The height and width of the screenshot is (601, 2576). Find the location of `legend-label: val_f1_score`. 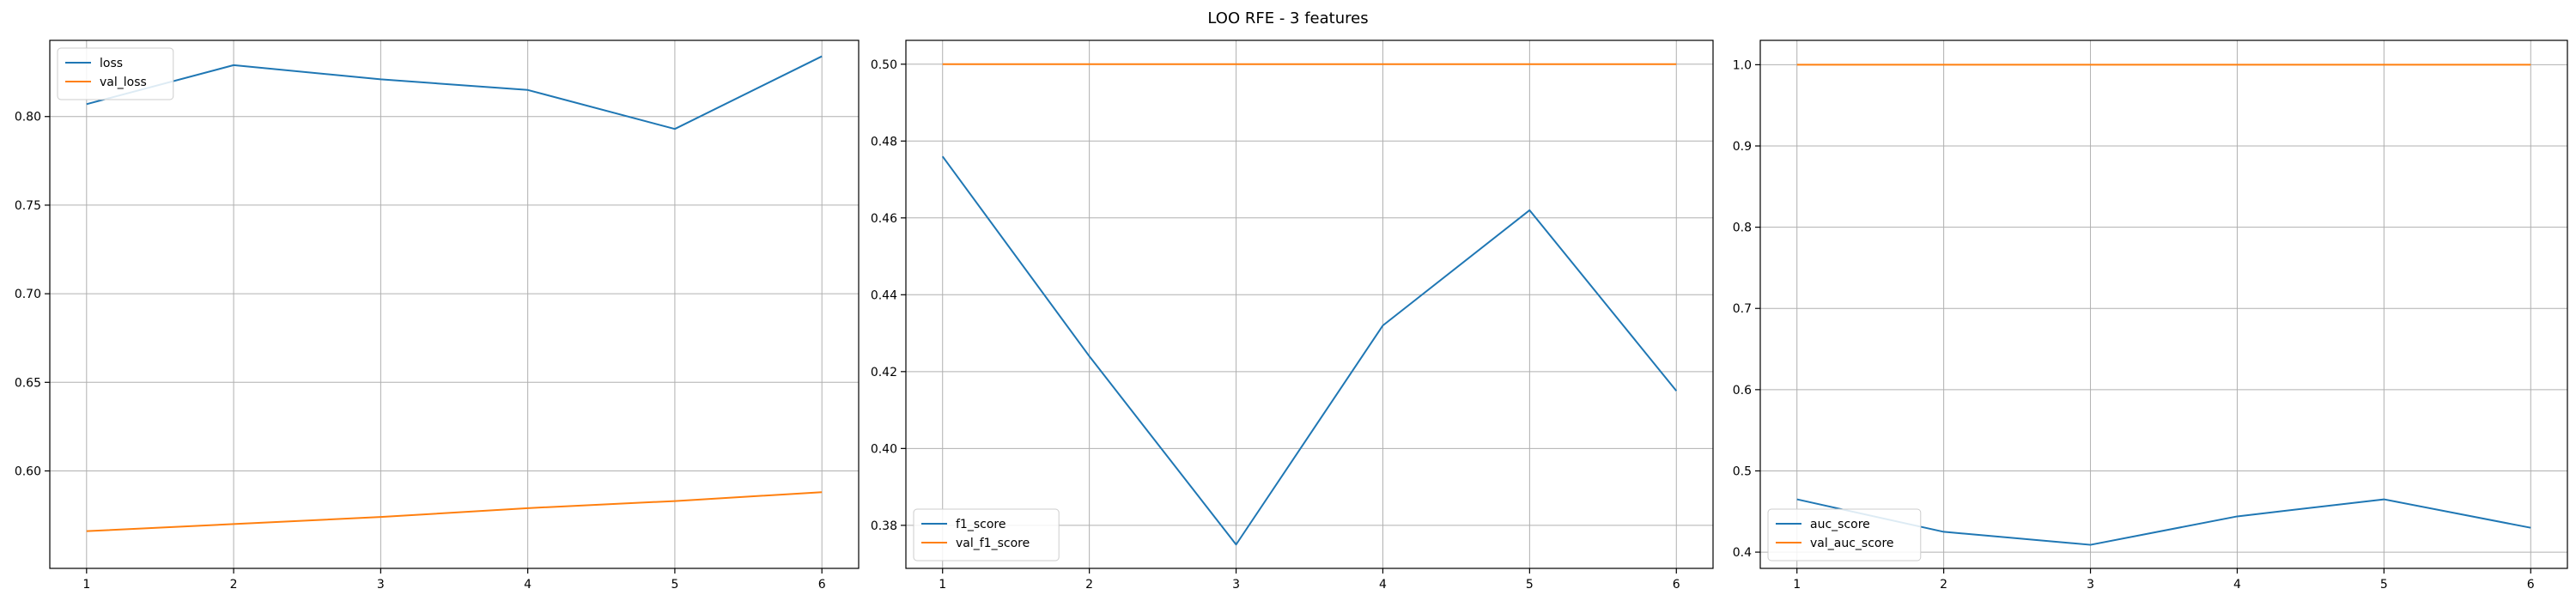

legend-label: val_f1_score is located at coordinates (993, 543).